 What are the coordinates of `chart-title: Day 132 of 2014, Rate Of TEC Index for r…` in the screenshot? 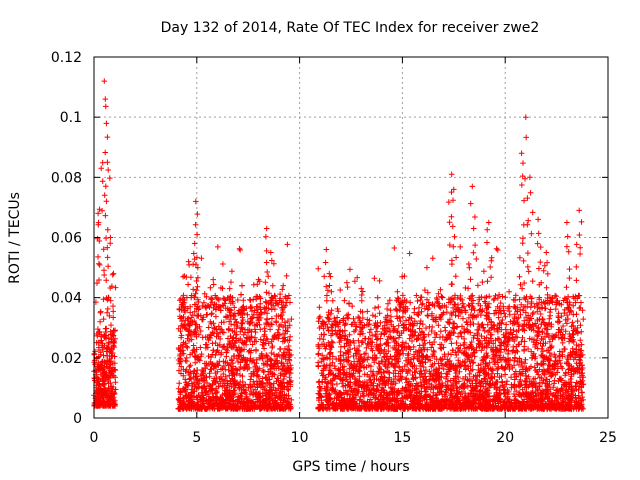 It's located at (350, 28).